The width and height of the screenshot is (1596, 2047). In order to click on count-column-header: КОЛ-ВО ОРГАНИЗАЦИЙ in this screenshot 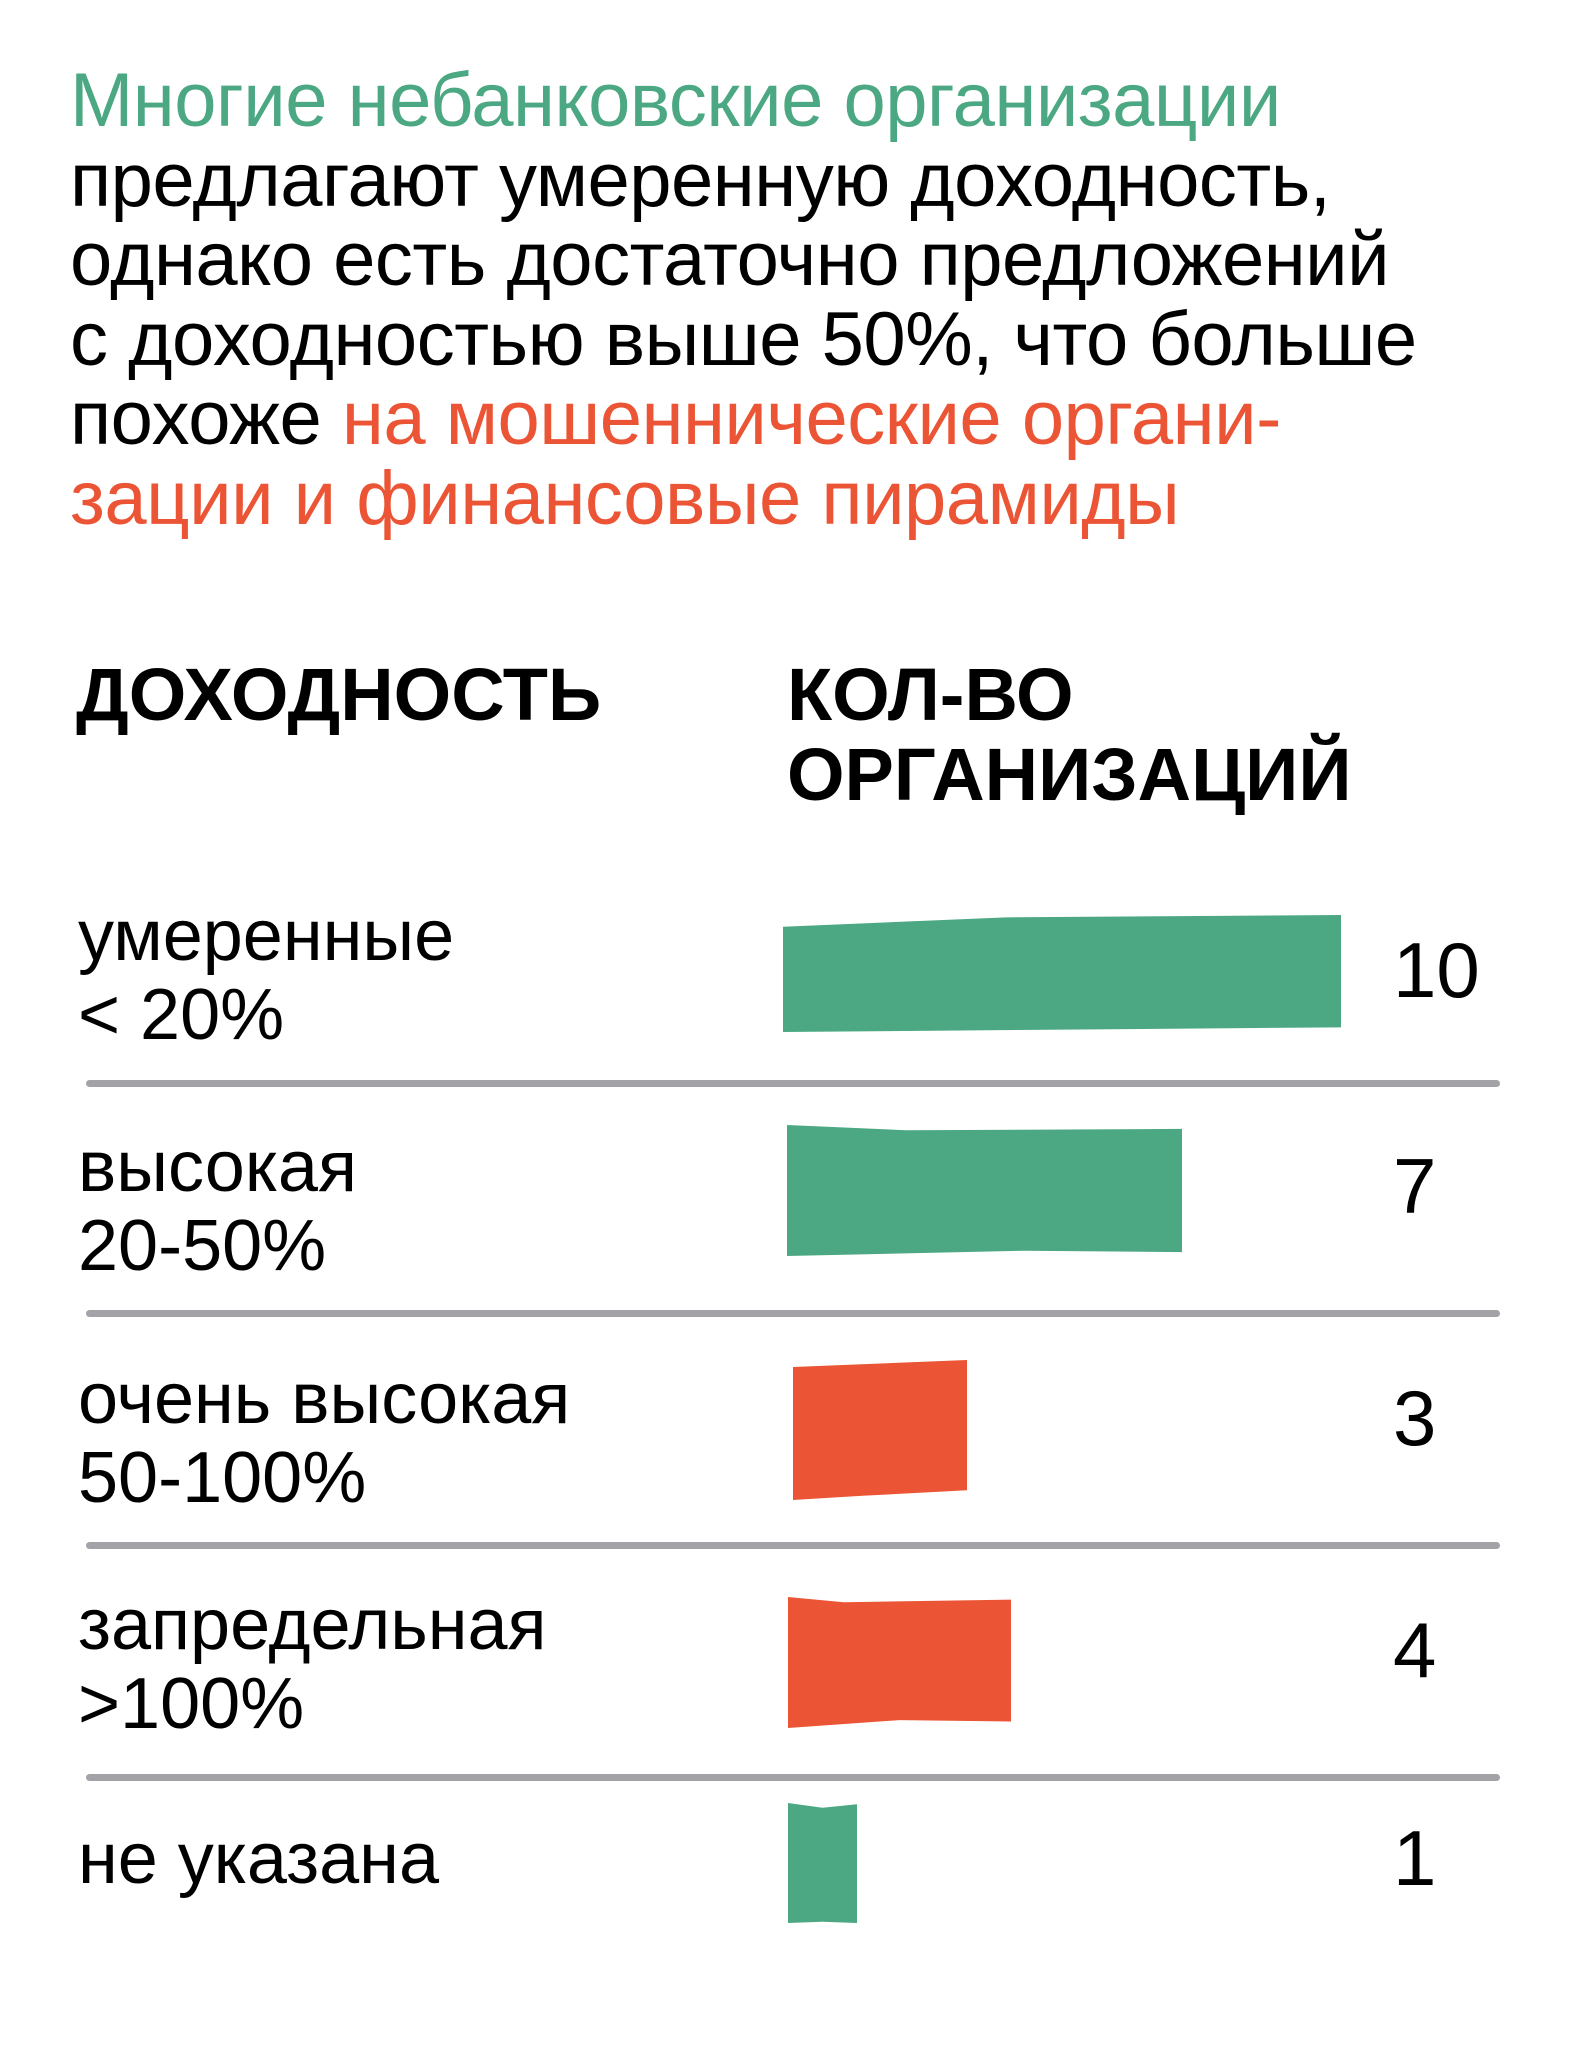, I will do `click(1069, 735)`.